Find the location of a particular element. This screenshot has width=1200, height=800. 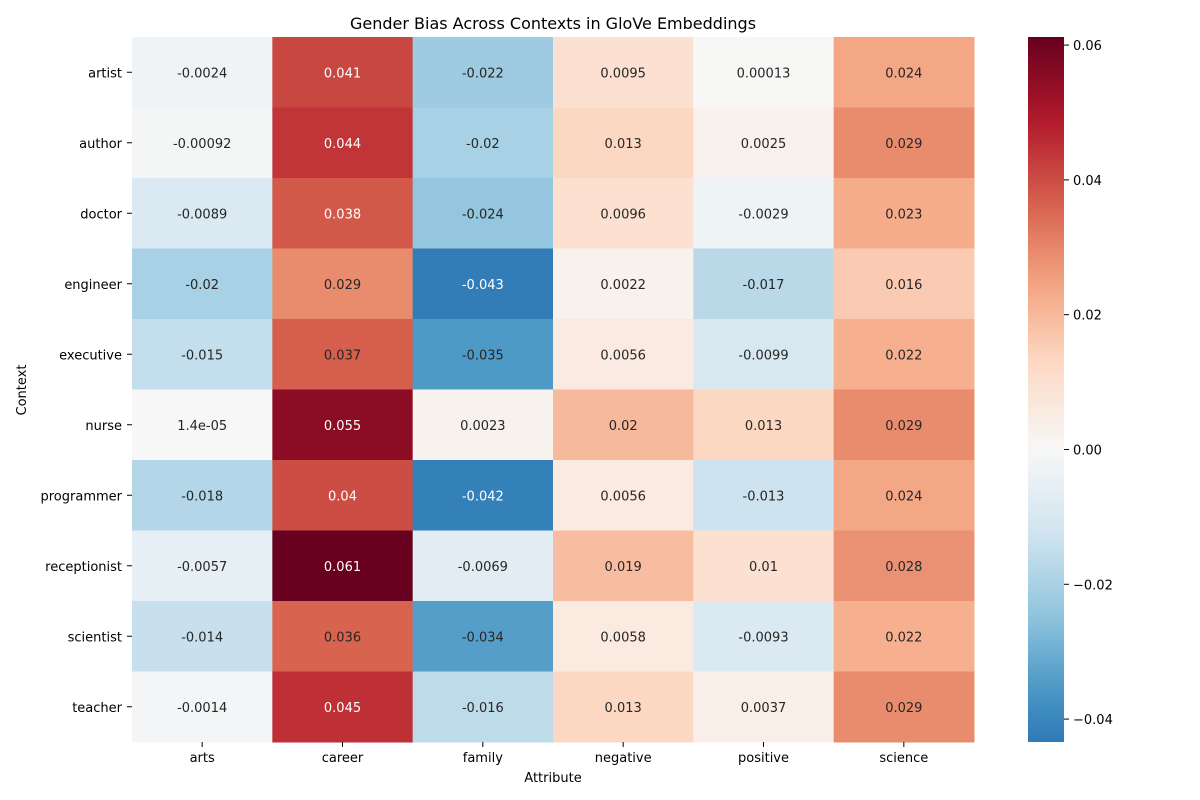

cell-value-label: 0.02 is located at coordinates (623, 426).